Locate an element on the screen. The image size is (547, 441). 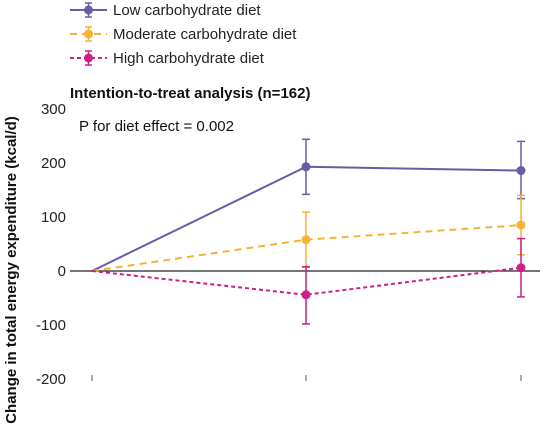
legend-item: Low carbohydrate diet is located at coordinates (165, 10).